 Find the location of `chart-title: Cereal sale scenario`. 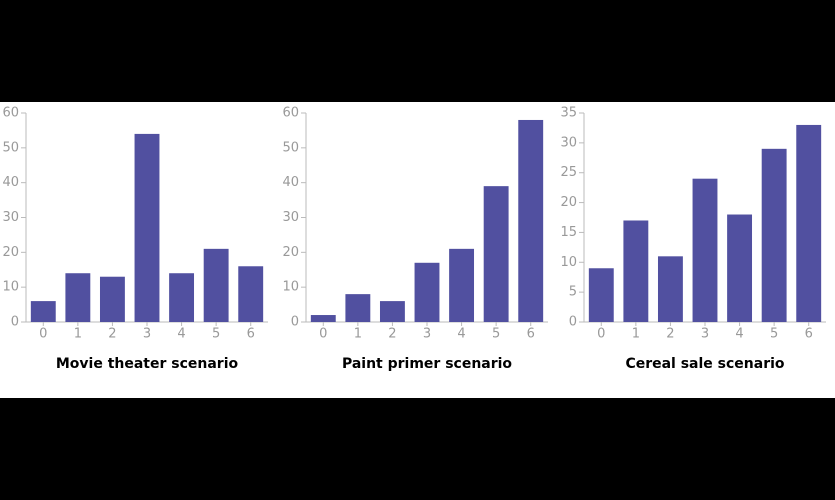

chart-title: Cereal sale scenario is located at coordinates (704, 364).